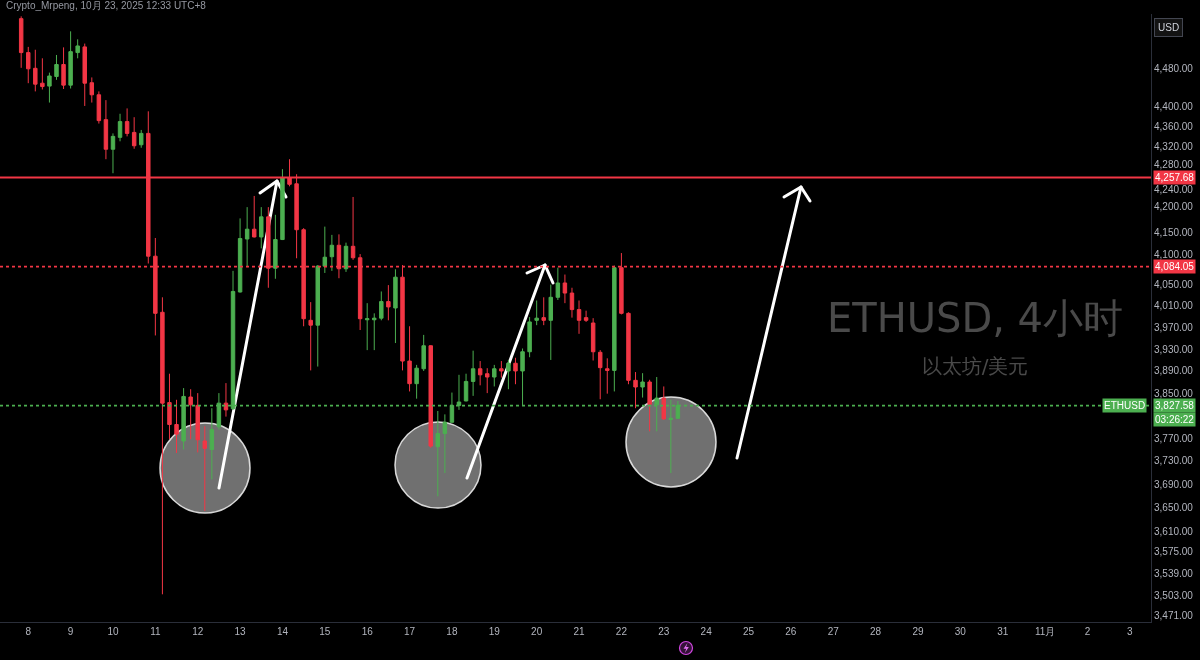 The height and width of the screenshot is (660, 1200). Describe the element at coordinates (1175, 419) in the screenshot. I see `annotation: 03:26:22` at that location.